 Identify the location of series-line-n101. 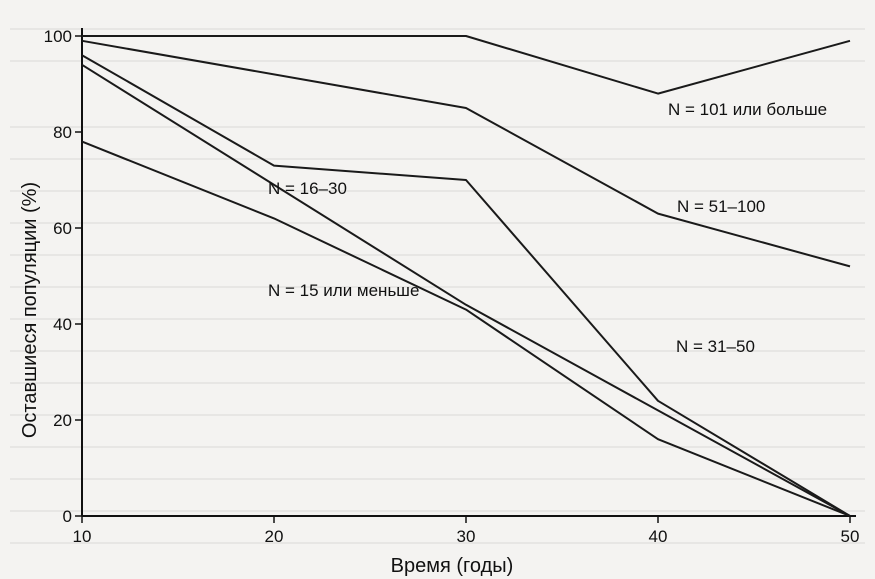
(466, 65).